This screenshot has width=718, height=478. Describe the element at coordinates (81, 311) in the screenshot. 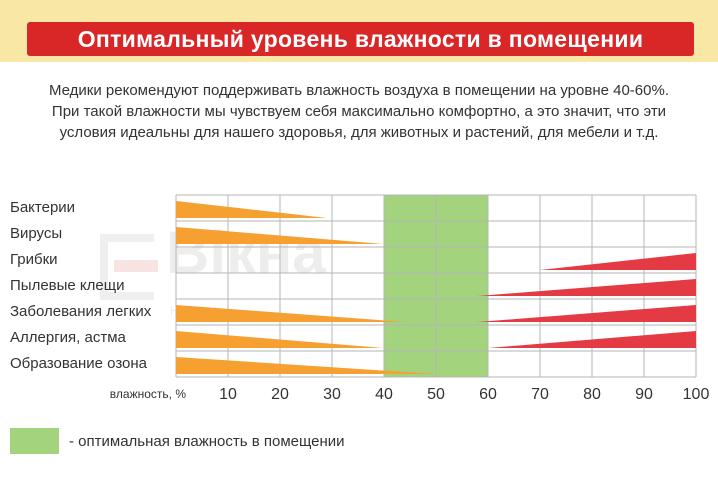

I see `category-label: Заболевания легких` at that location.